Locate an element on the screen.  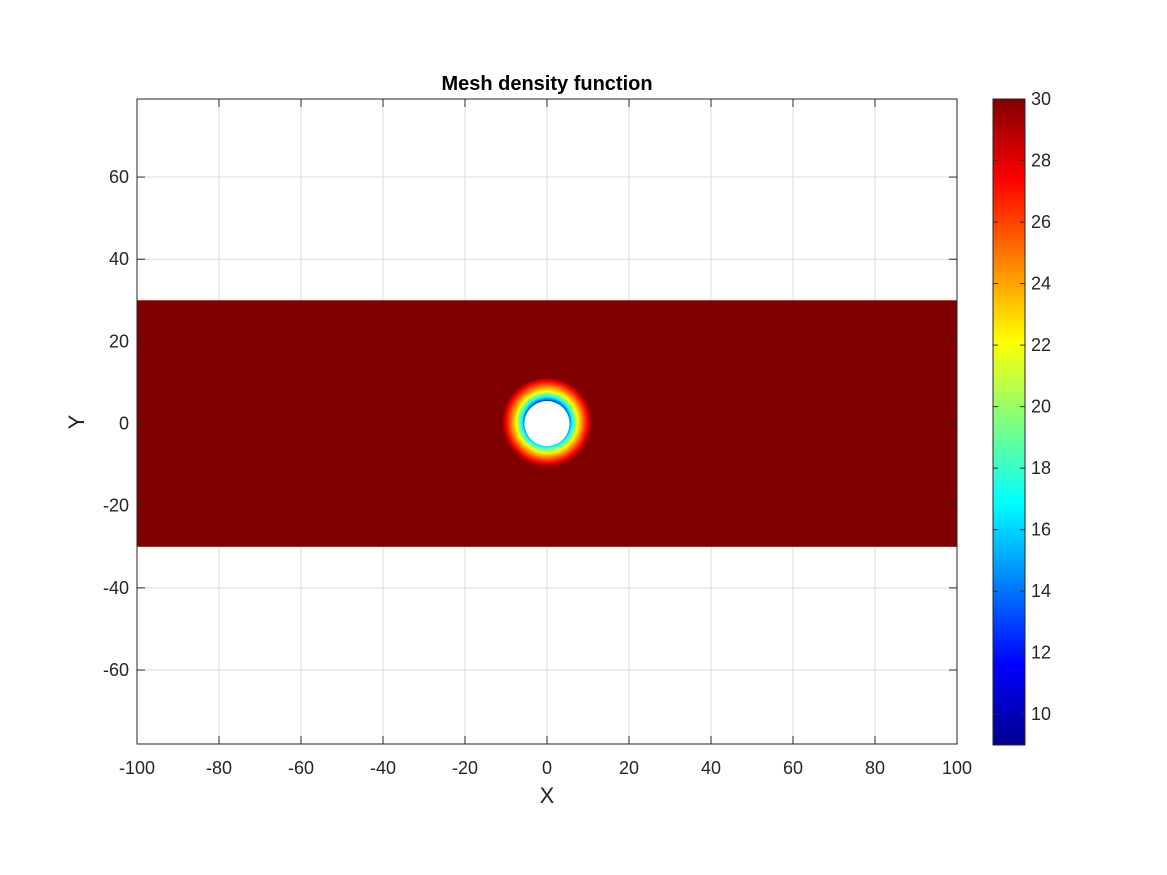
colorbar-ticks: 10 12 14 16 18 20 22 24 26 28 30 is located at coordinates (1022, 406).